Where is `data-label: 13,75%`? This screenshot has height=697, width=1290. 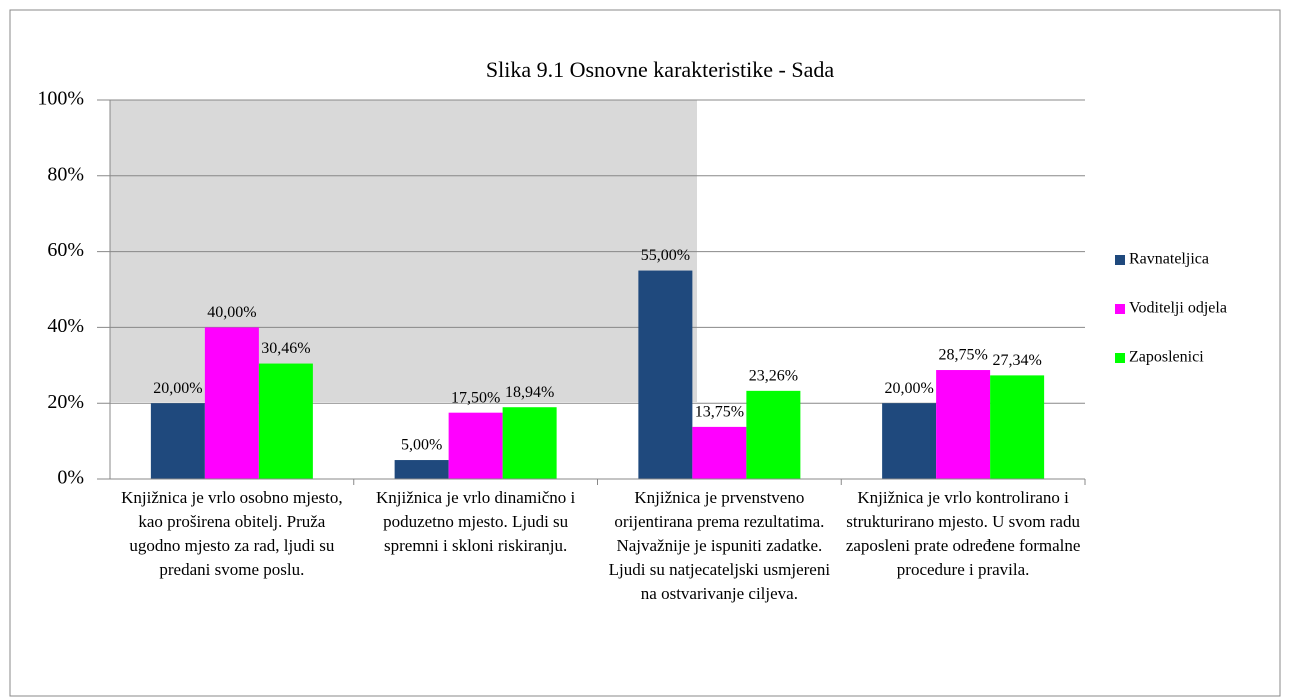
data-label: 13,75% is located at coordinates (719, 412).